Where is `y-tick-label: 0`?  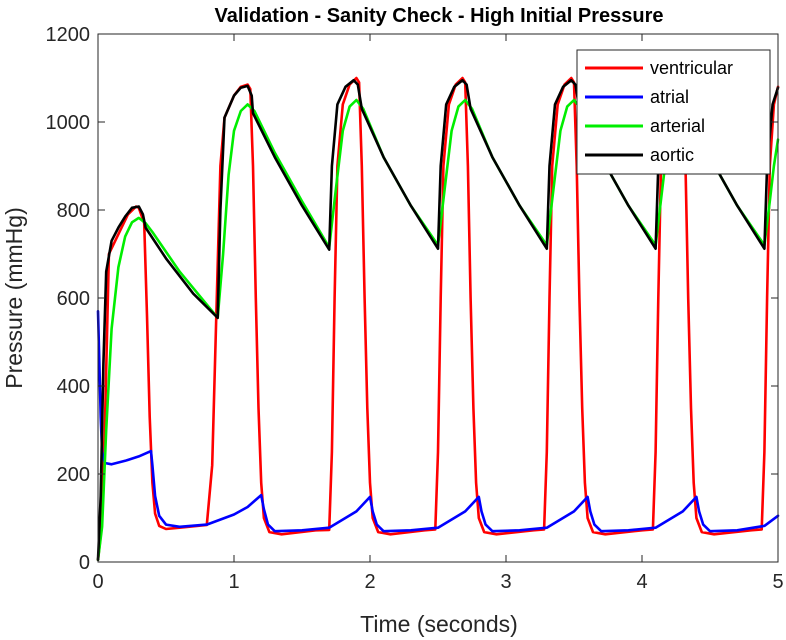 y-tick-label: 0 is located at coordinates (84, 563).